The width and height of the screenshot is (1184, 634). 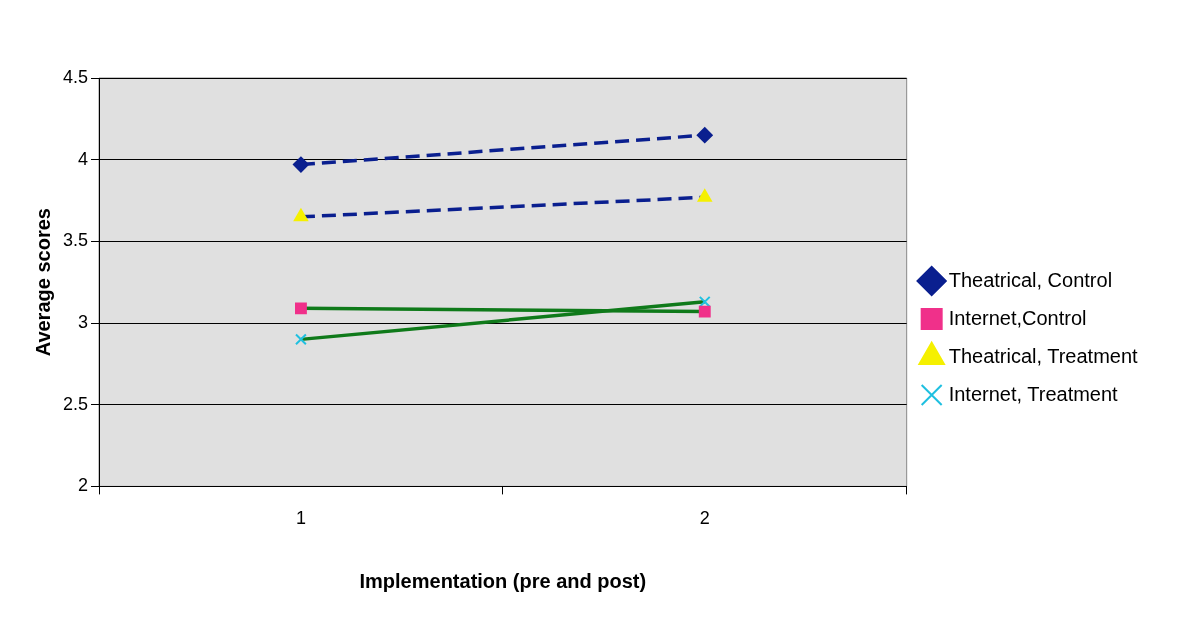 What do you see at coordinates (1033, 393) in the screenshot?
I see `legend-label: Internet, Treatment` at bounding box center [1033, 393].